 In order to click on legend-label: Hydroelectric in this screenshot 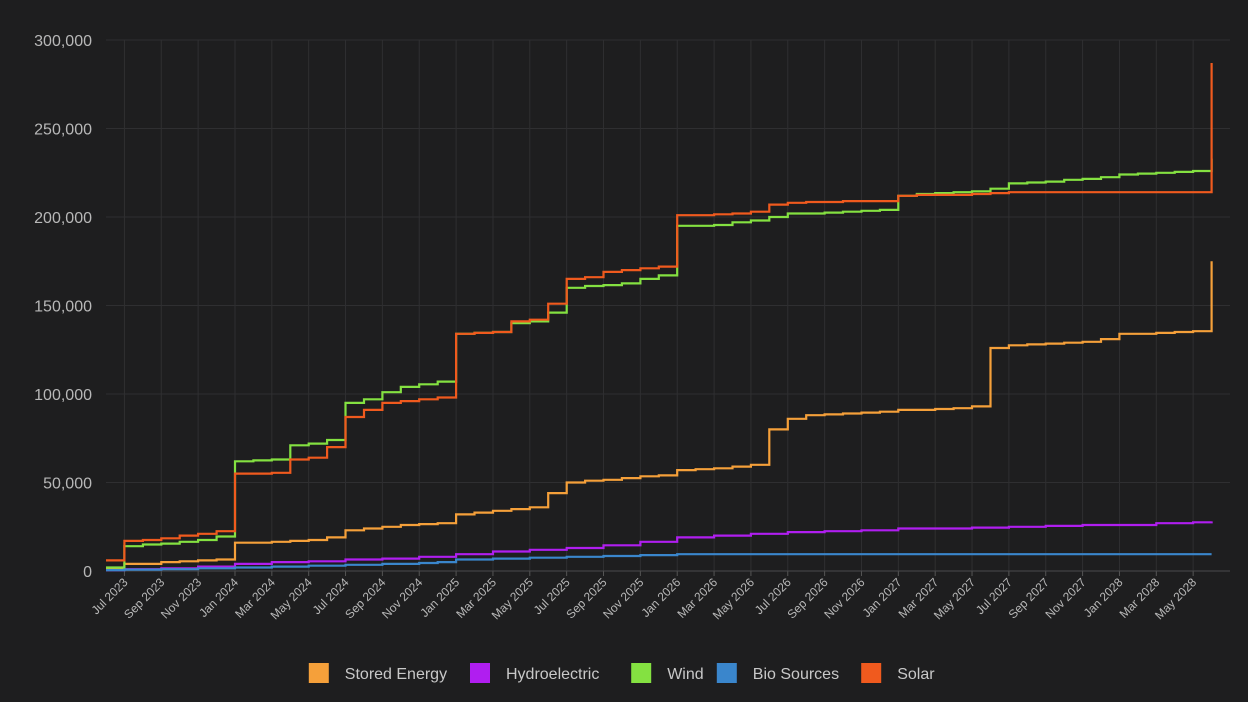, I will do `click(552, 674)`.